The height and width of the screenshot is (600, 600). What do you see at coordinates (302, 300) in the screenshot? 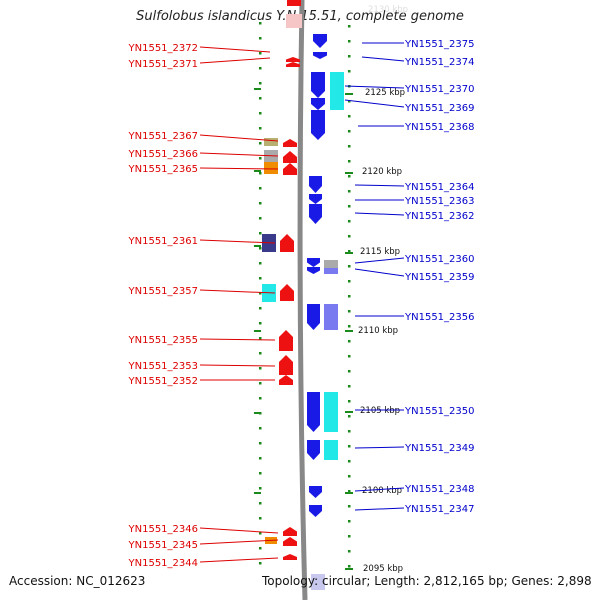
I see `genome-backbone` at bounding box center [302, 300].